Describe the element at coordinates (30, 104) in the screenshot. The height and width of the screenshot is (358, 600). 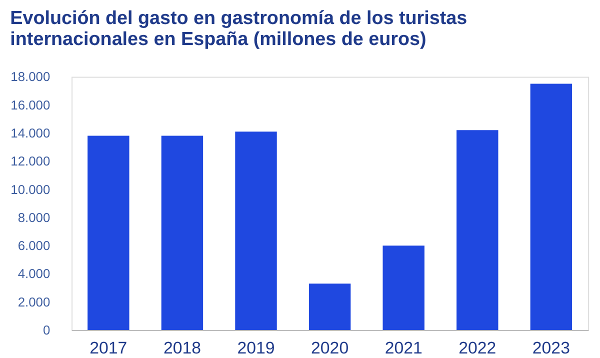
I see `y-tick-label: 16.000` at that location.